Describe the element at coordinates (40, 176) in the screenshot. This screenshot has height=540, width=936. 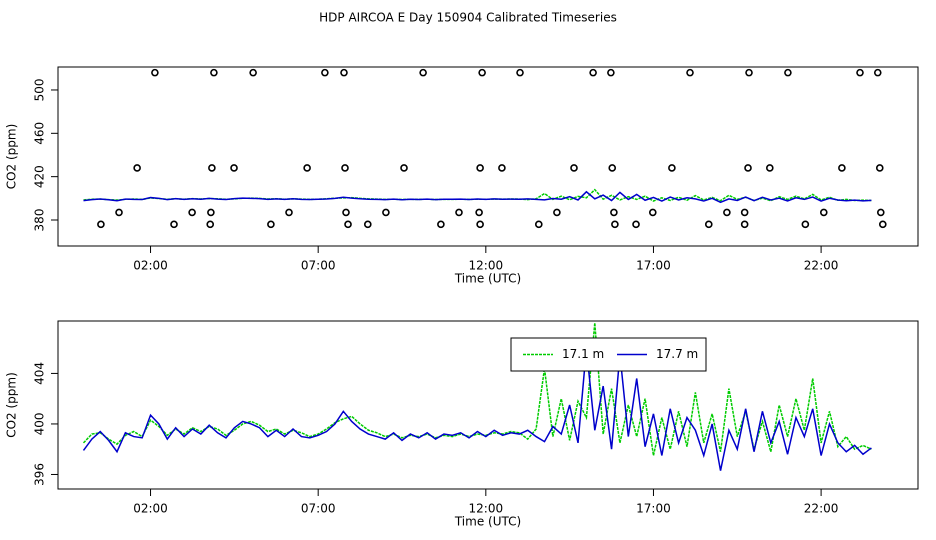
I see `y-tick-label: 420` at that location.